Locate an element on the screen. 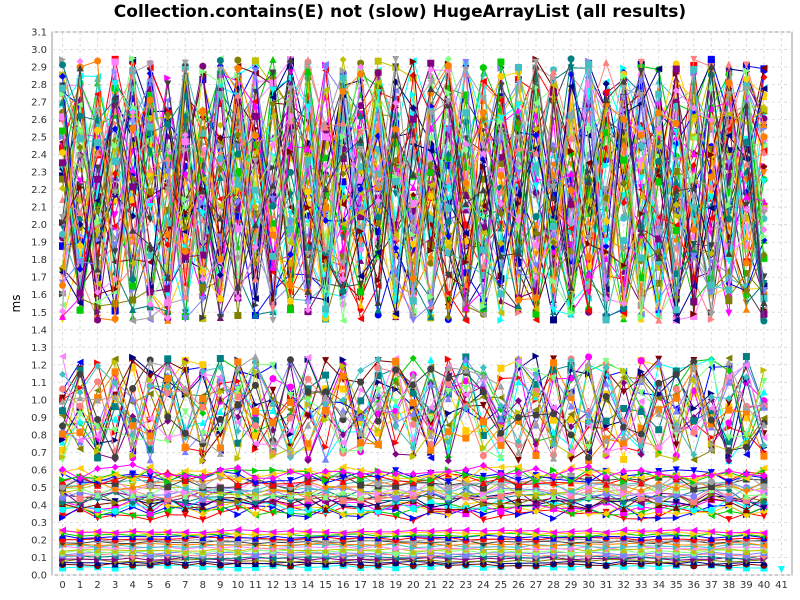 This screenshot has width=800, height=600. y-tick-label: 1.6 is located at coordinates (39, 295).